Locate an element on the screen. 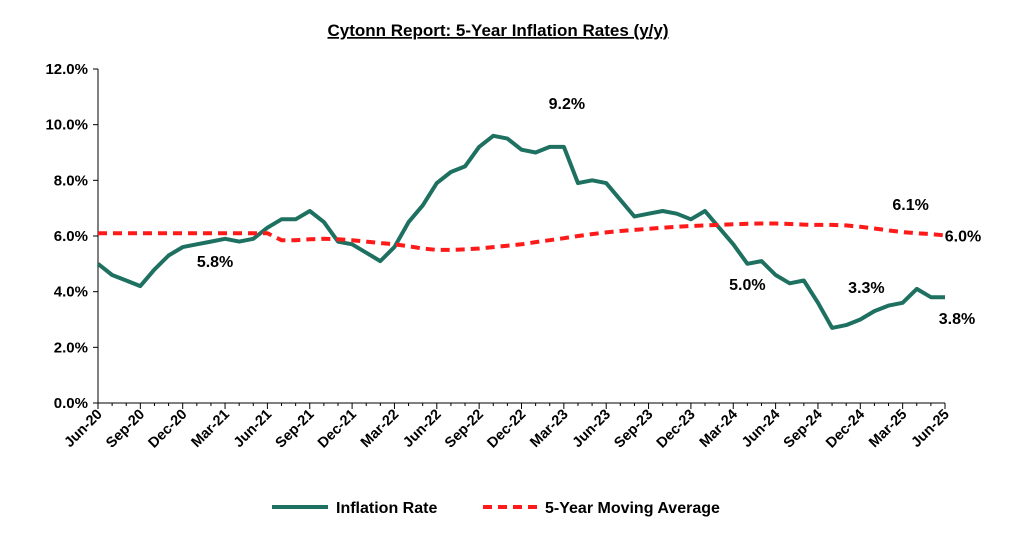 The width and height of the screenshot is (1024, 540). x-tick-label: Dec-23 is located at coordinates (676, 429).